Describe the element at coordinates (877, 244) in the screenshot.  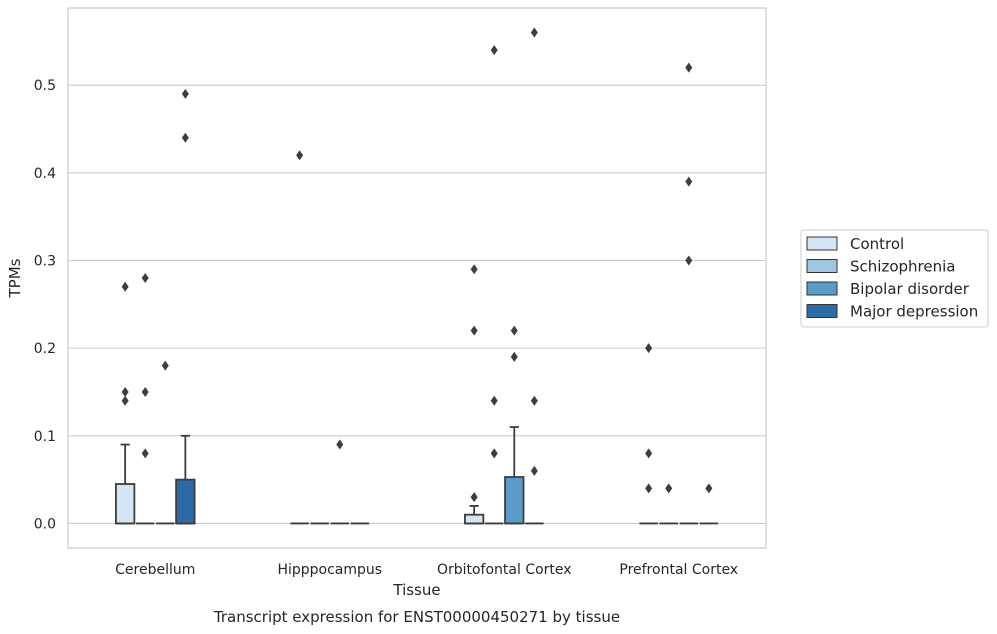
I see `legend-entry-label: Control` at that location.